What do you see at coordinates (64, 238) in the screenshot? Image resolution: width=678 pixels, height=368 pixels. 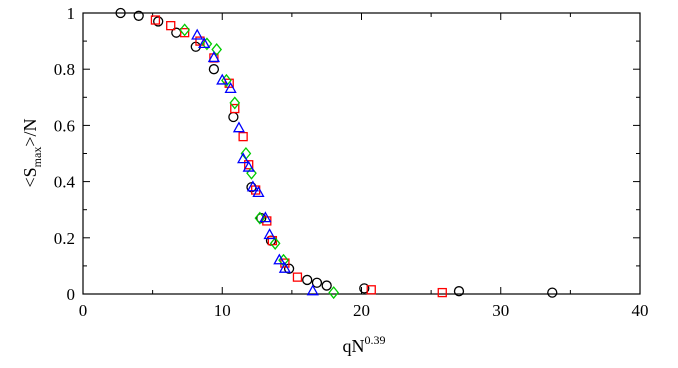 I see `y-tick-label: 0.2` at bounding box center [64, 238].